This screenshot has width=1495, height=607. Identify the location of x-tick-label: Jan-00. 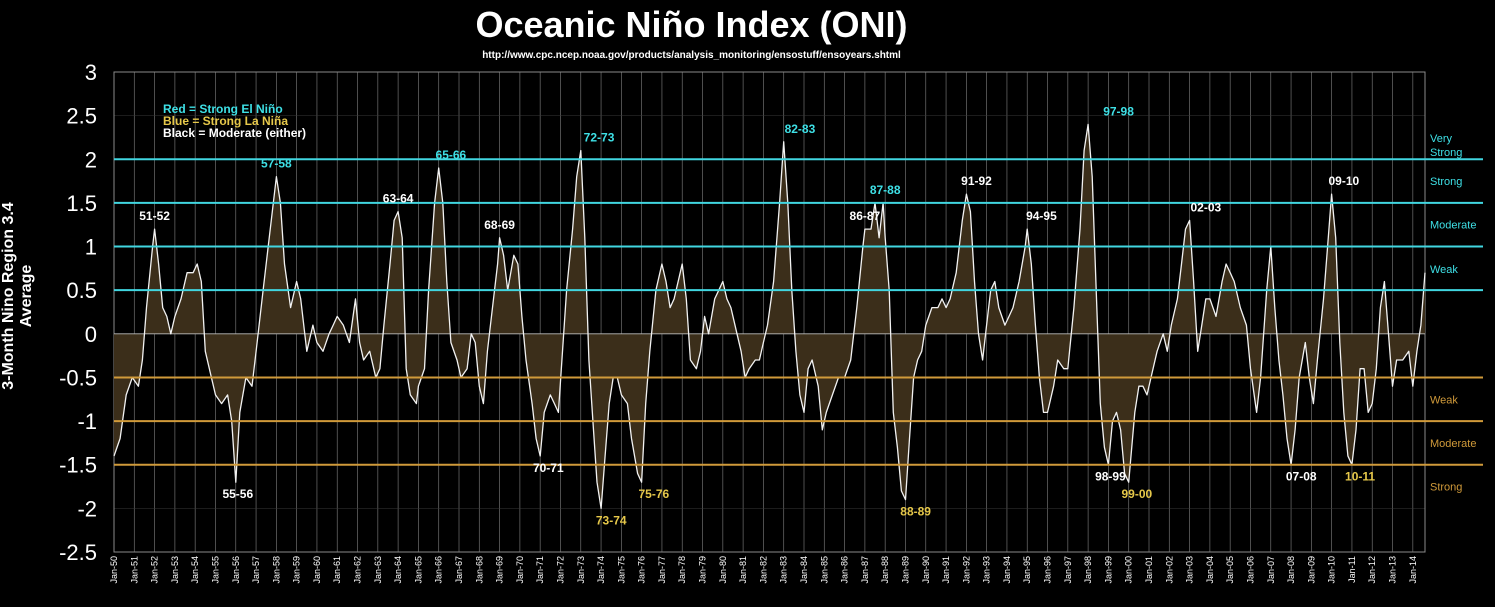
(1129, 570).